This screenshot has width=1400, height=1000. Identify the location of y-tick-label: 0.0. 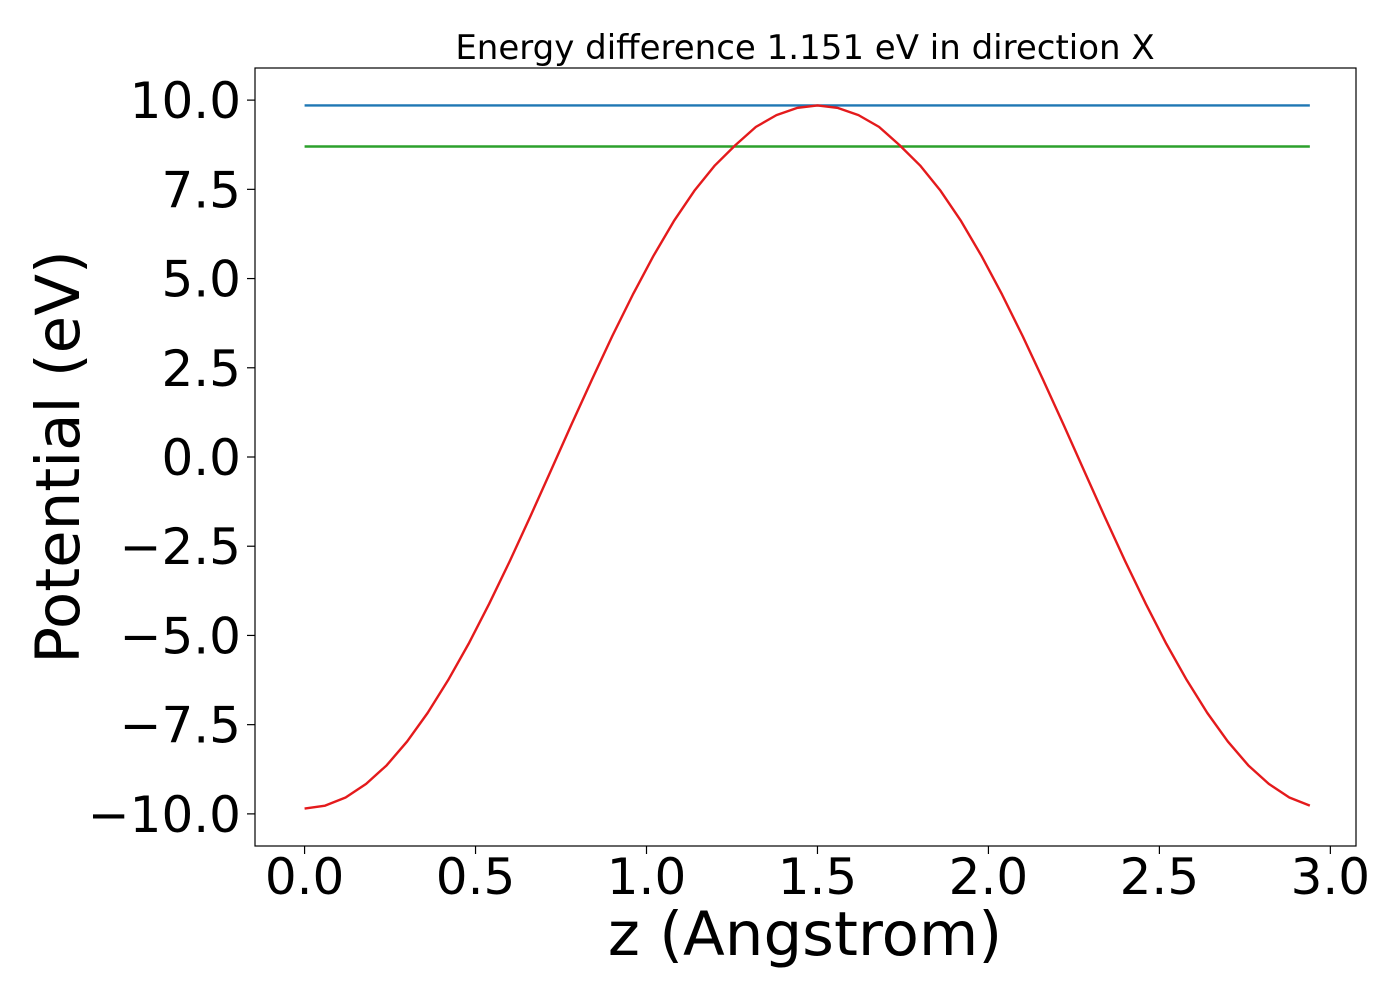
(201, 458).